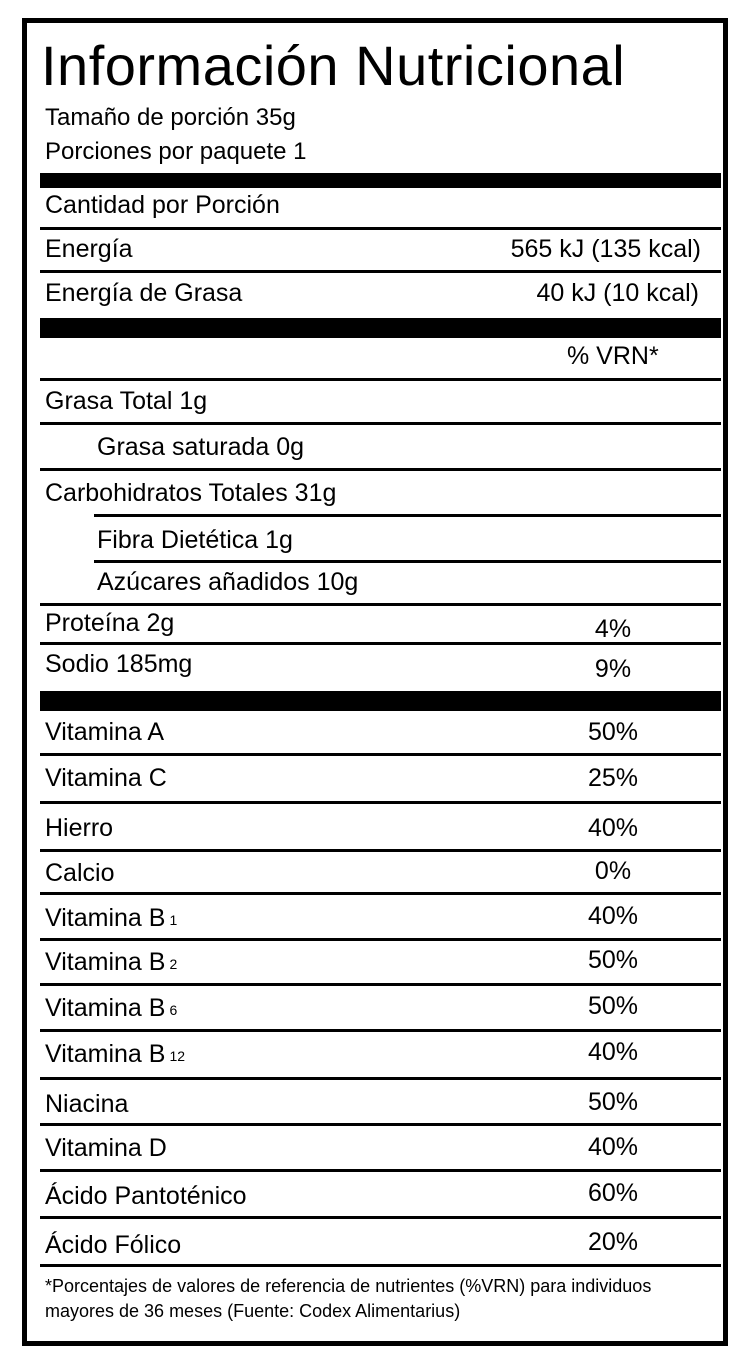 This screenshot has width=750, height=1364. What do you see at coordinates (79, 828) in the screenshot?
I see `vitamin-row-label: Hierro` at bounding box center [79, 828].